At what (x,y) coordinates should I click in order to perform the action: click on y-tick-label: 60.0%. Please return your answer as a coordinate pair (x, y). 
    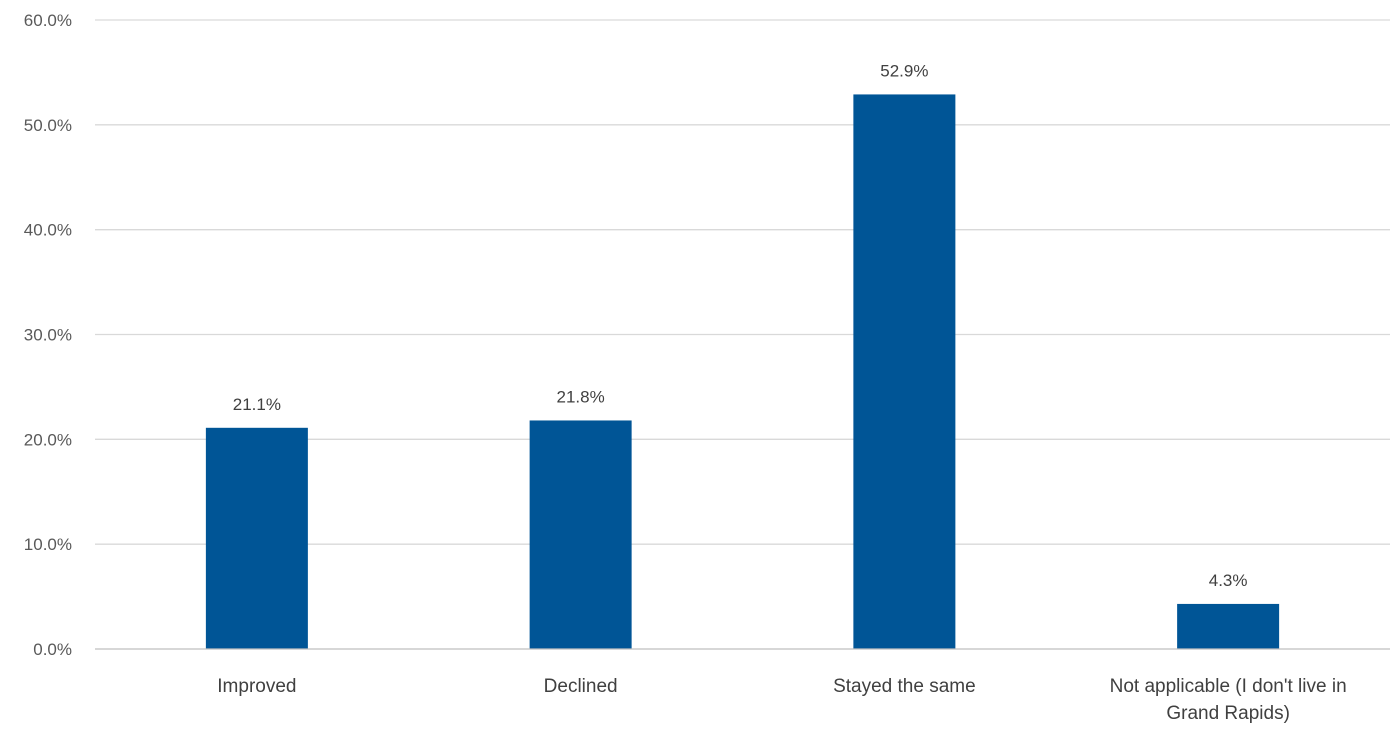
    Looking at the image, I should click on (48, 20).